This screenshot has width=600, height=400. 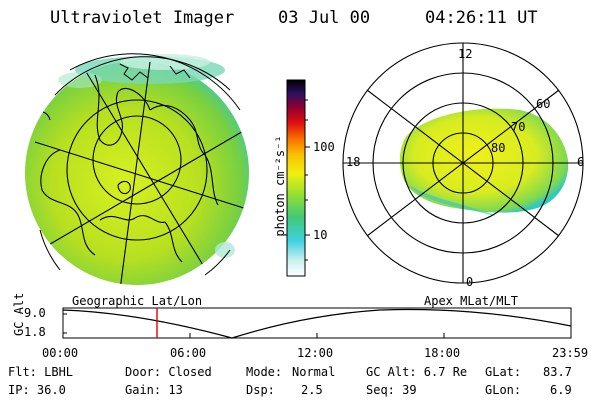 What do you see at coordinates (35, 313) in the screenshot?
I see `altitude-max-label: 9.0` at bounding box center [35, 313].